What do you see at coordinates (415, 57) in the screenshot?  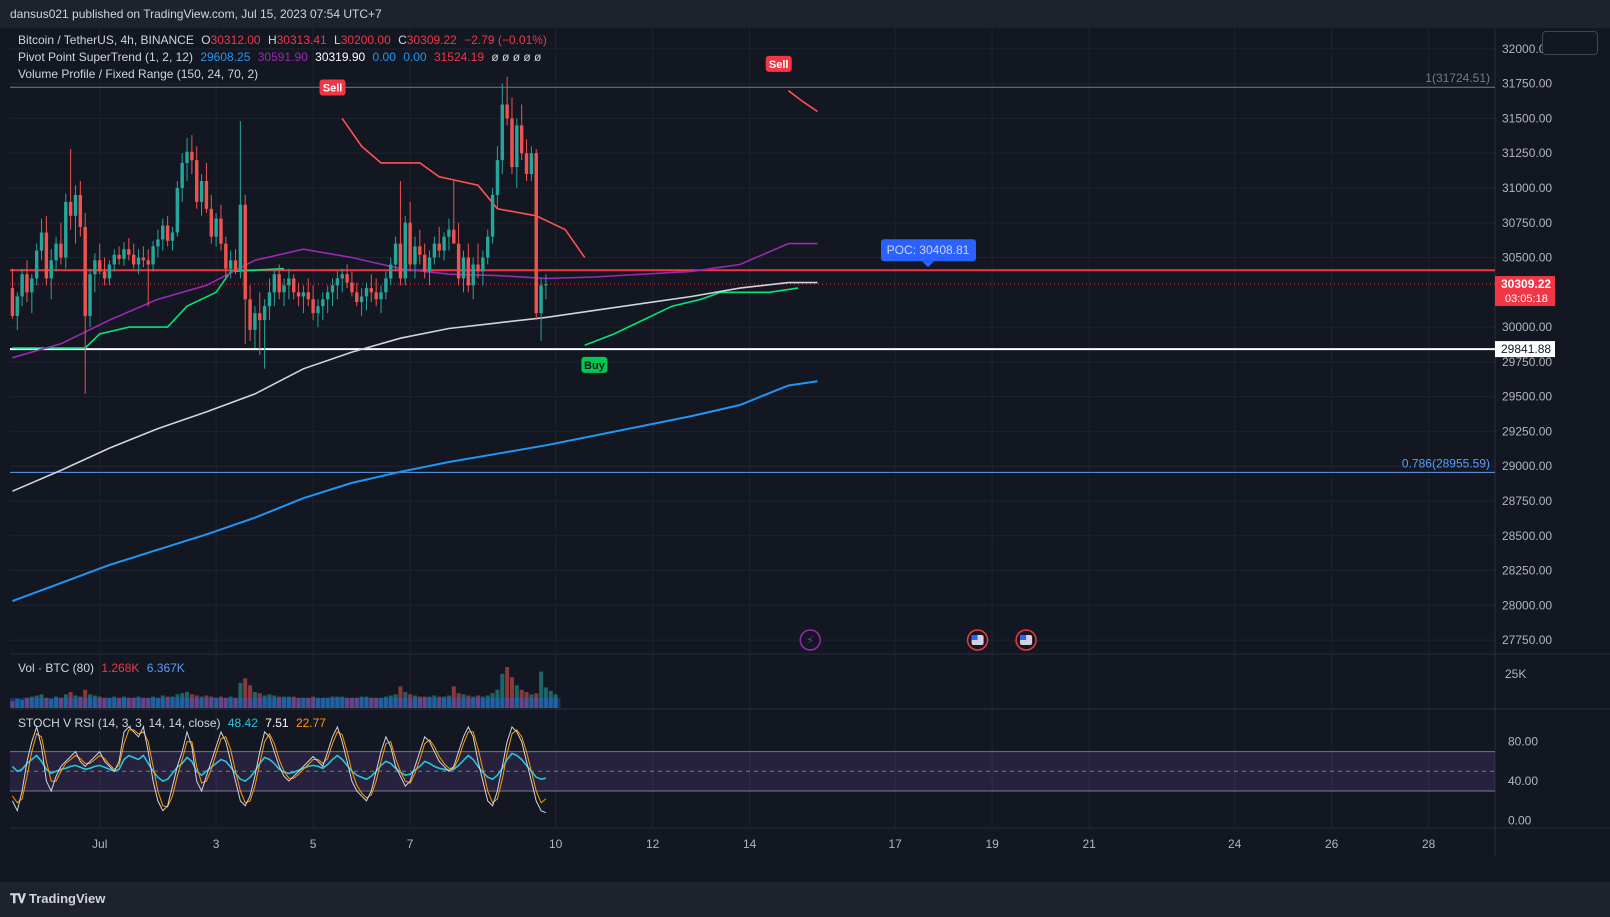 I see `supertrend-value-5: 0.00` at bounding box center [415, 57].